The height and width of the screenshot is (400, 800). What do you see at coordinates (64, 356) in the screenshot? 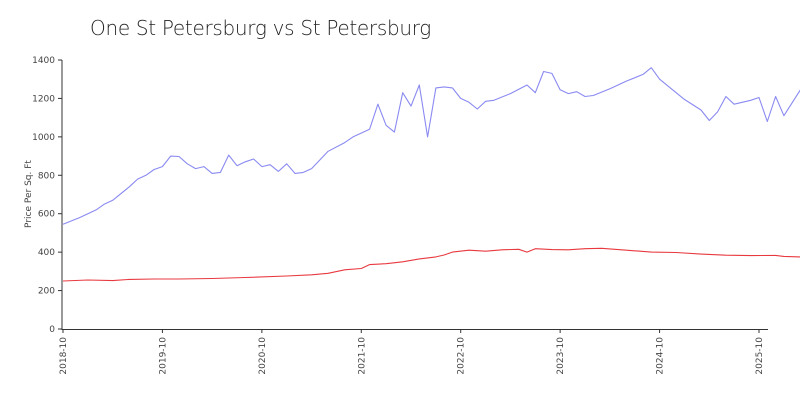
I see `x-tick-label: 2018-10` at bounding box center [64, 356].